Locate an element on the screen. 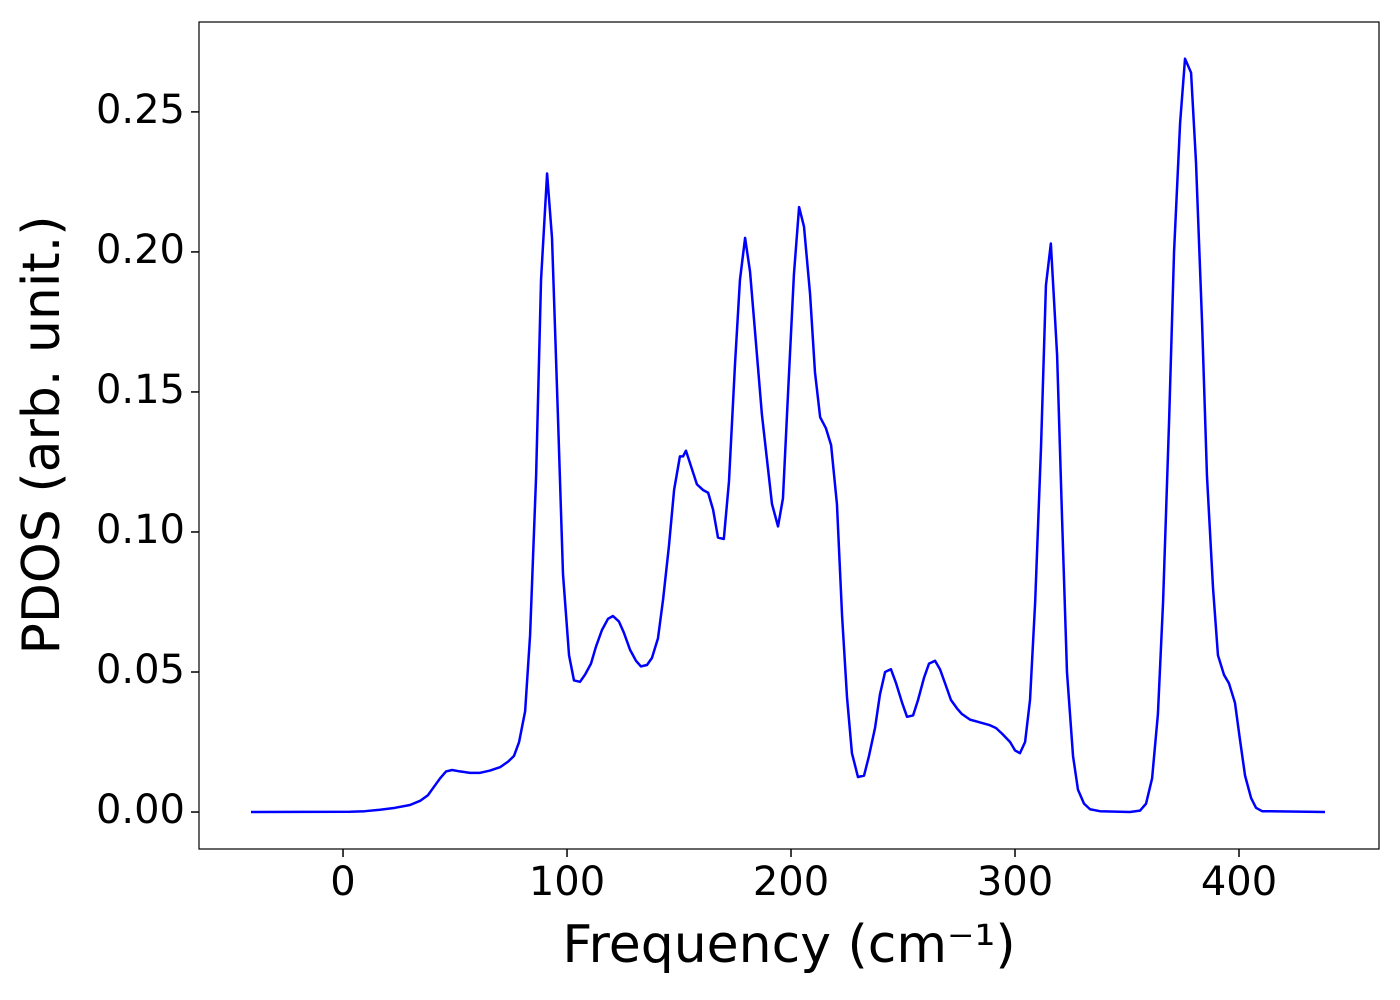  y-tick-label: 0.00 is located at coordinates (140, 810).